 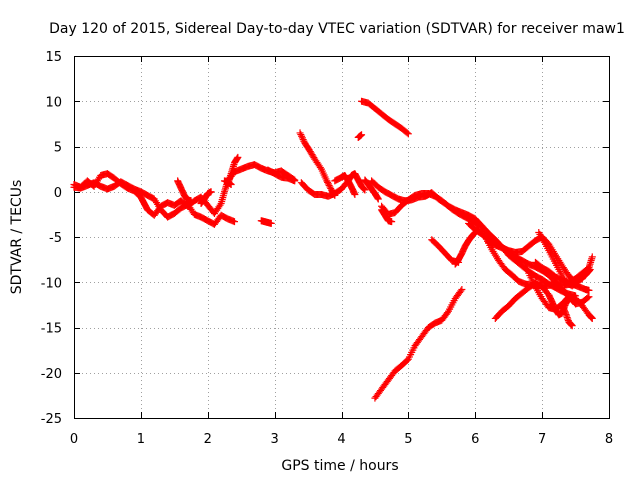 What do you see at coordinates (567, 315) in the screenshot?
I see `series-track-aa` at bounding box center [567, 315].